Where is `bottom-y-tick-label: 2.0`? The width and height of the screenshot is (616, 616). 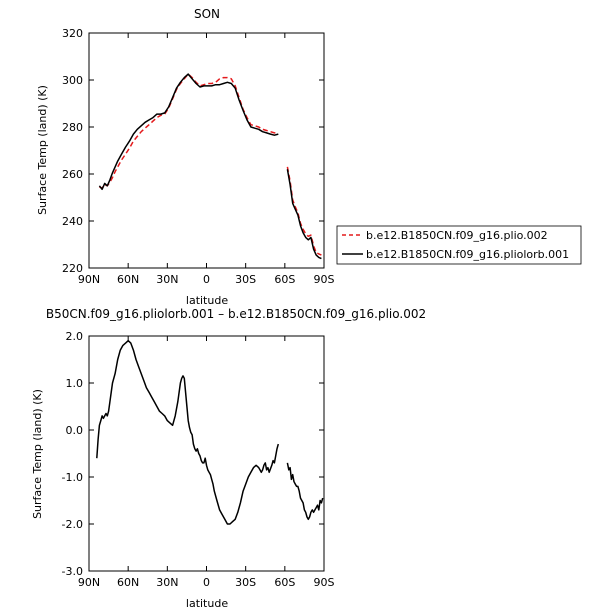
bottom-y-tick-label: 2.0 is located at coordinates (75, 336).